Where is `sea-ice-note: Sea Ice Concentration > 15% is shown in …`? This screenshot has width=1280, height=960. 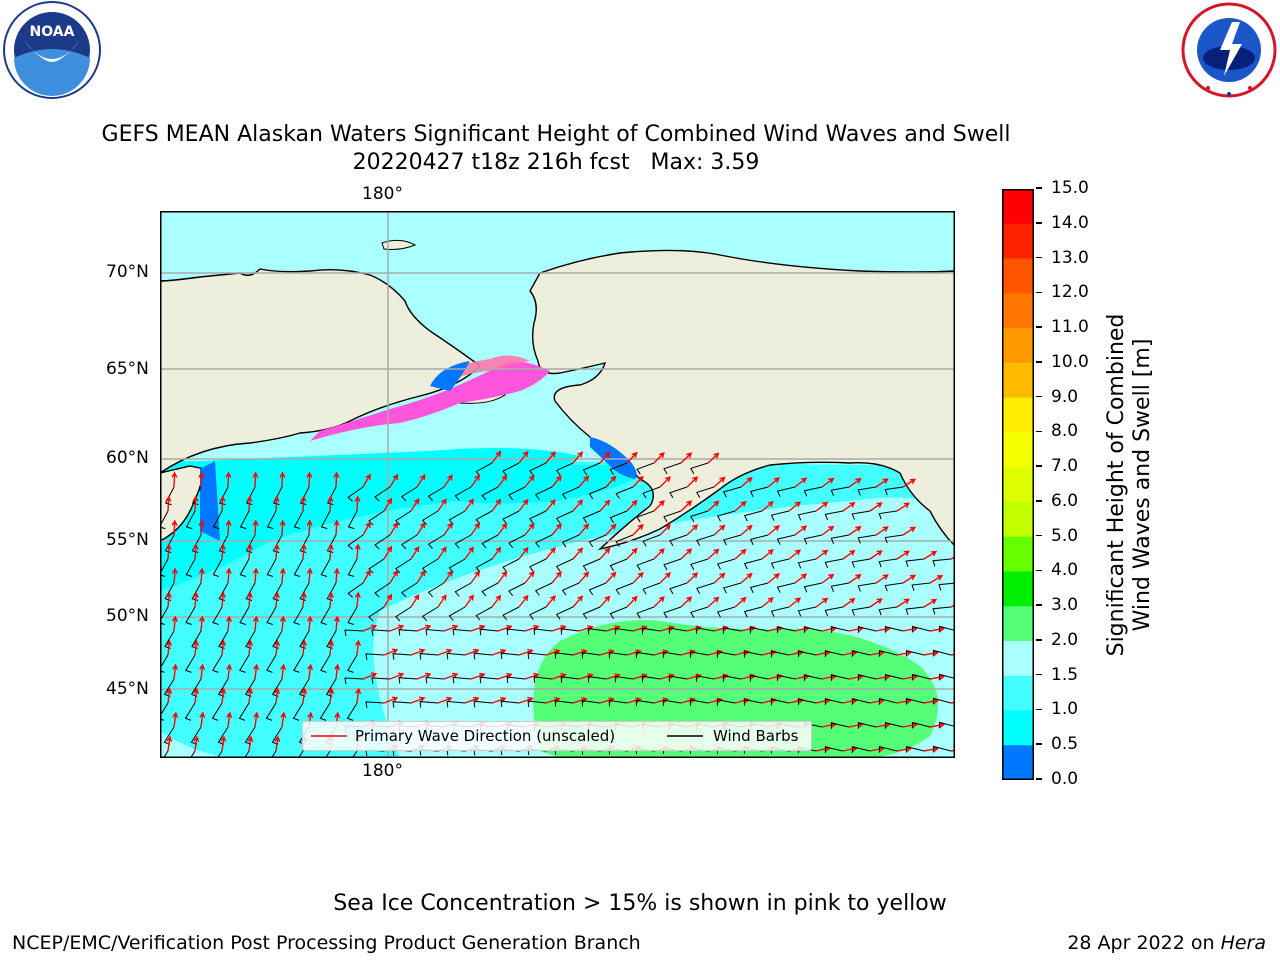 sea-ice-note: Sea Ice Concentration > 15% is shown in … is located at coordinates (640, 903).